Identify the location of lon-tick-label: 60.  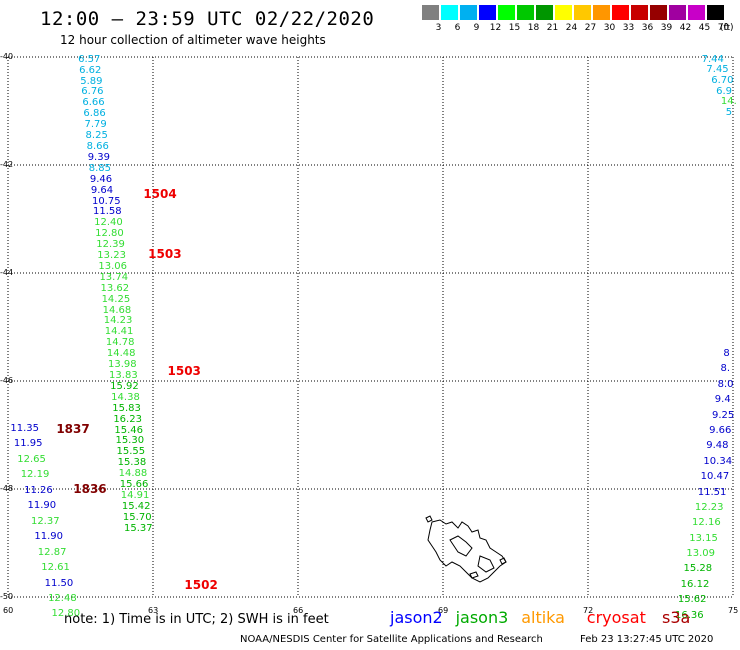
(8, 610).